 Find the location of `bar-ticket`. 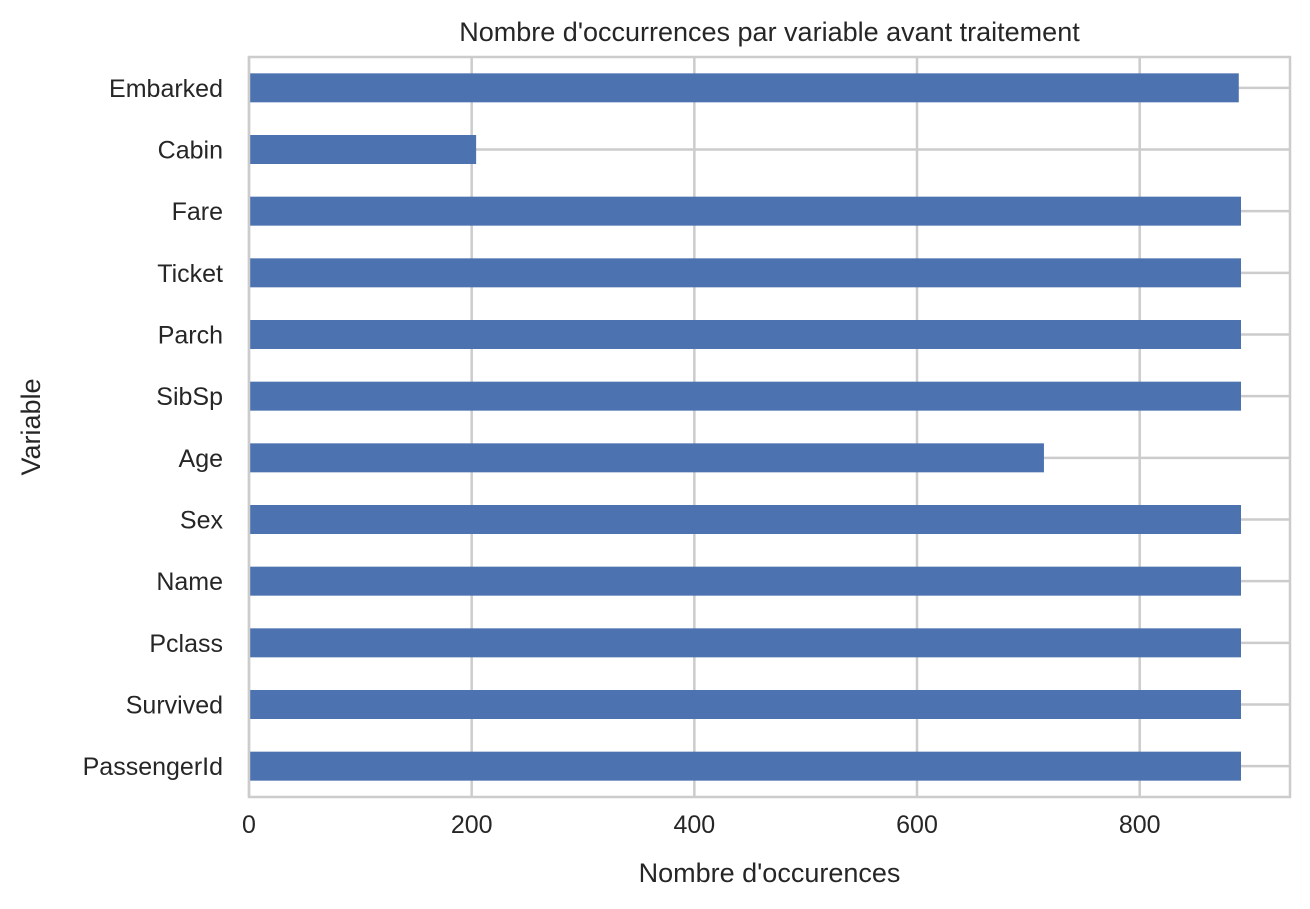

bar-ticket is located at coordinates (745, 273).